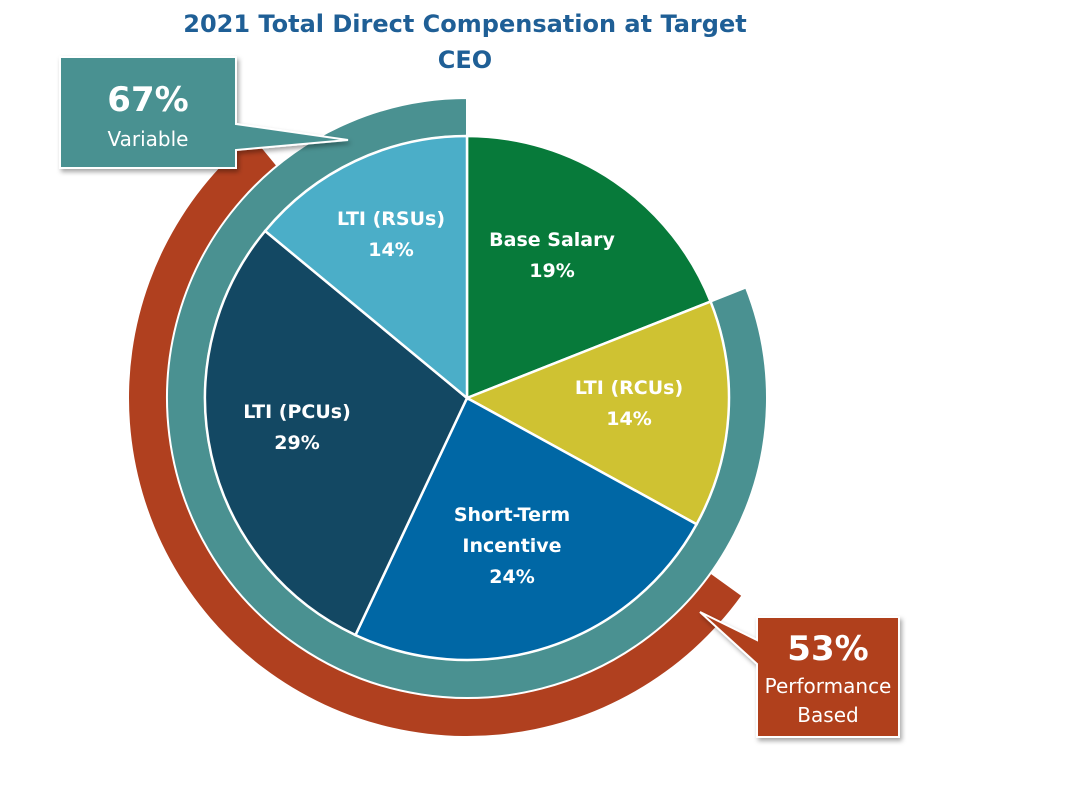  I want to click on performance-label: Based, so click(827, 715).